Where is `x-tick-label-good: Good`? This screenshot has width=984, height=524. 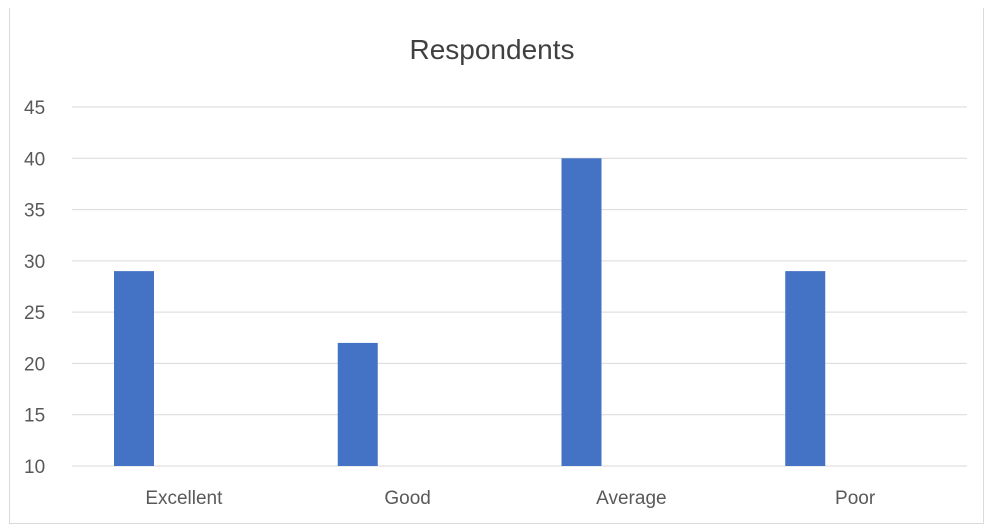 x-tick-label-good: Good is located at coordinates (407, 498).